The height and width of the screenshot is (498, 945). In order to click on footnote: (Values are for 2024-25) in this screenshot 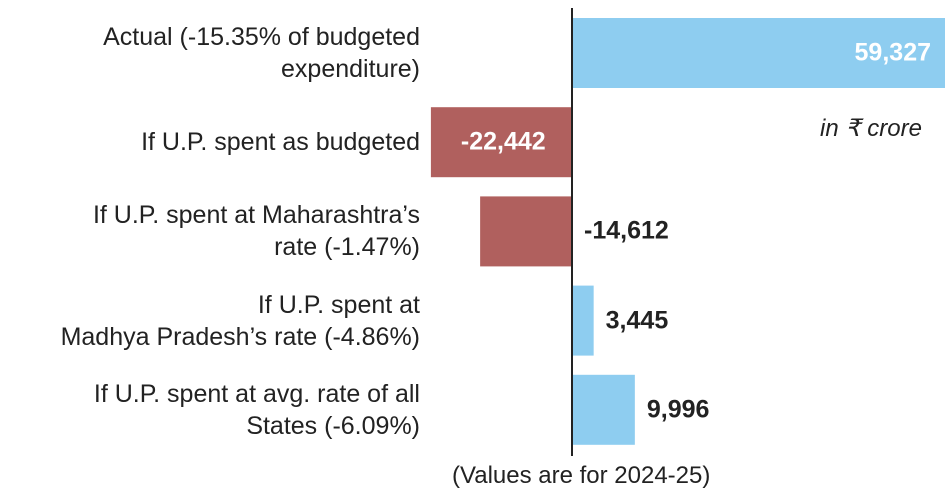, I will do `click(581, 475)`.